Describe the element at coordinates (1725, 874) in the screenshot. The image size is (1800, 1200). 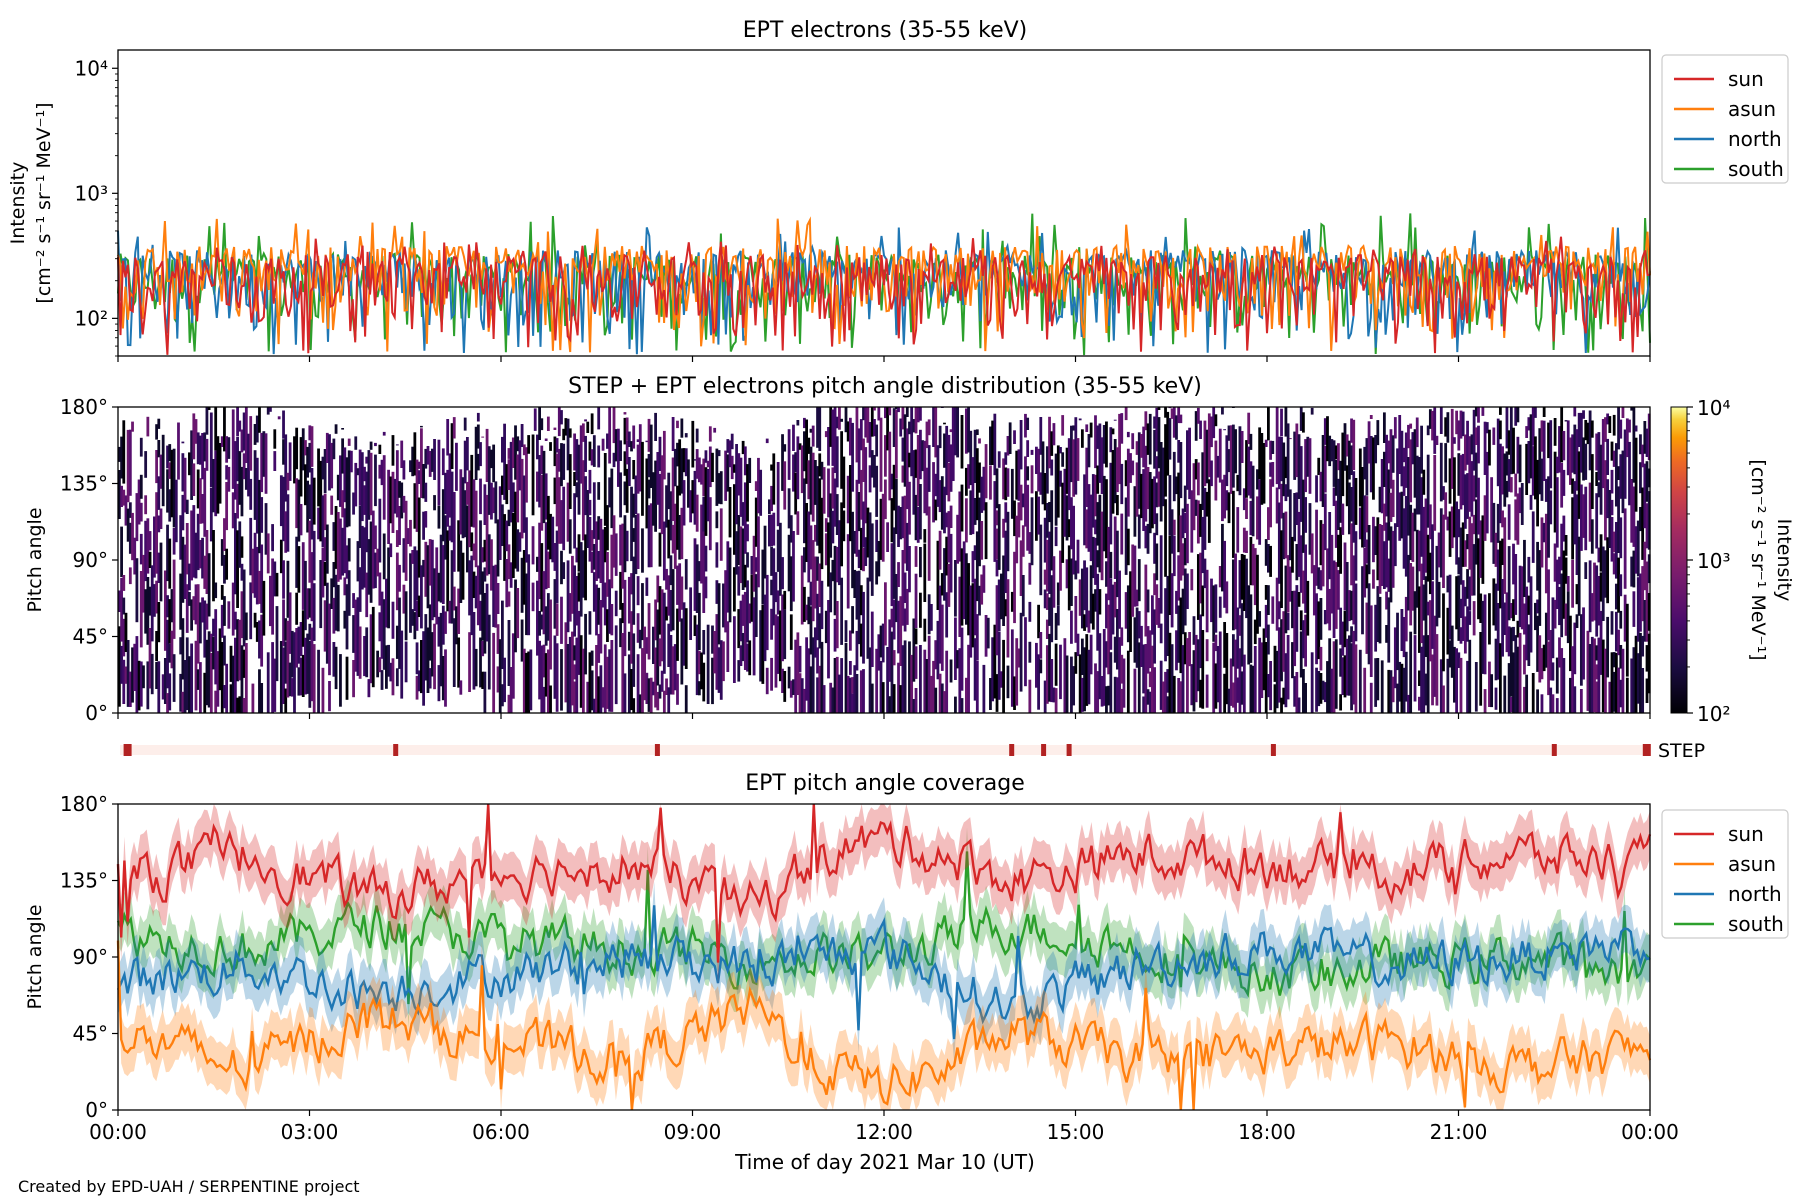
I see `legend-box` at that location.